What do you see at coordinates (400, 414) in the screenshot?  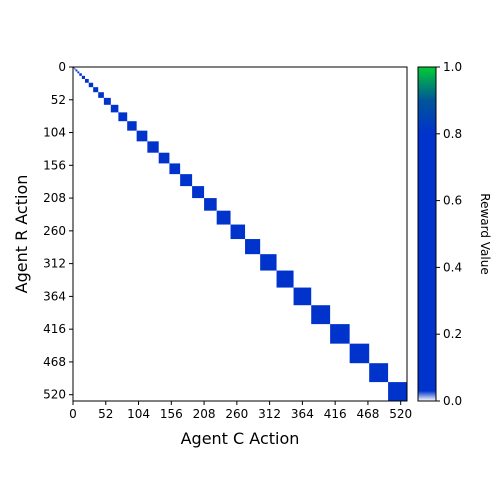 I see `x-tick-label-10: 520` at bounding box center [400, 414].